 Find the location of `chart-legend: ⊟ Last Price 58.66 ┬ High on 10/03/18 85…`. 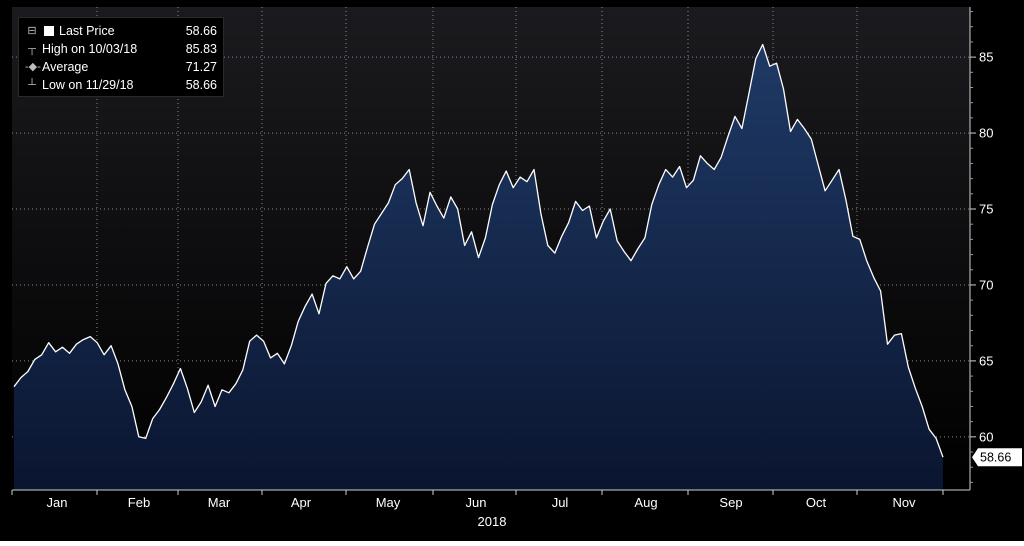

chart-legend: ⊟ Last Price 58.66 ┬ High on 10/03/18 85… is located at coordinates (121, 57).